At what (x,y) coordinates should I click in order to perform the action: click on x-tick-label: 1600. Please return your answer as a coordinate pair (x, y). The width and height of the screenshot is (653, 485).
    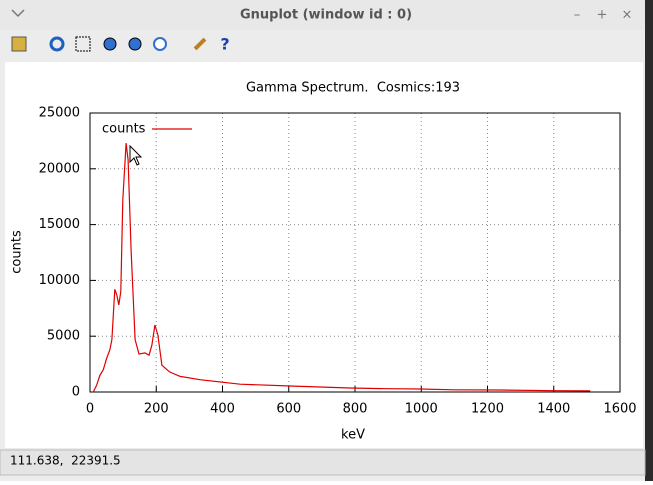
    Looking at the image, I should click on (619, 409).